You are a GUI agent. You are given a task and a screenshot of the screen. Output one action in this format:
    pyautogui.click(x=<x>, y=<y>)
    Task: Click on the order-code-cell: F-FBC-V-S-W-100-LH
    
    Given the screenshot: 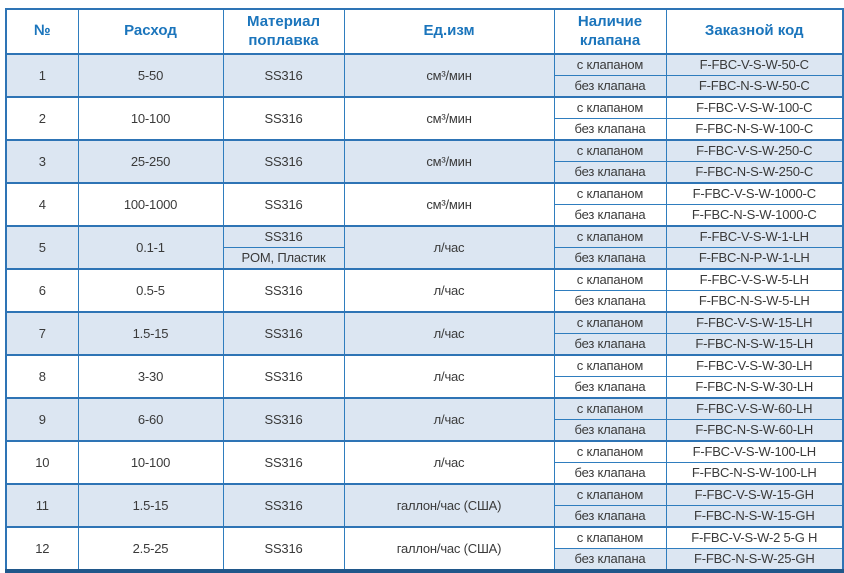 What is the action you would take?
    pyautogui.click(x=754, y=451)
    